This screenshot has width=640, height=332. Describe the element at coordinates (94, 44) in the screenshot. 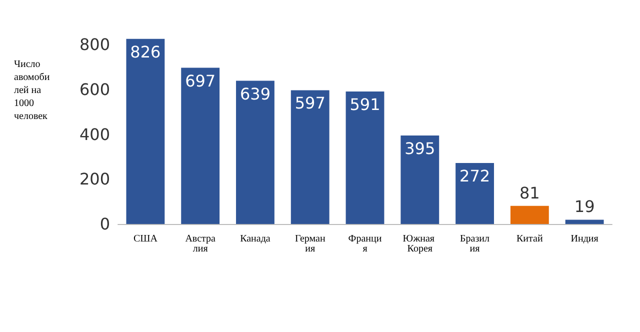

I see `y-tick-label: 800` at that location.